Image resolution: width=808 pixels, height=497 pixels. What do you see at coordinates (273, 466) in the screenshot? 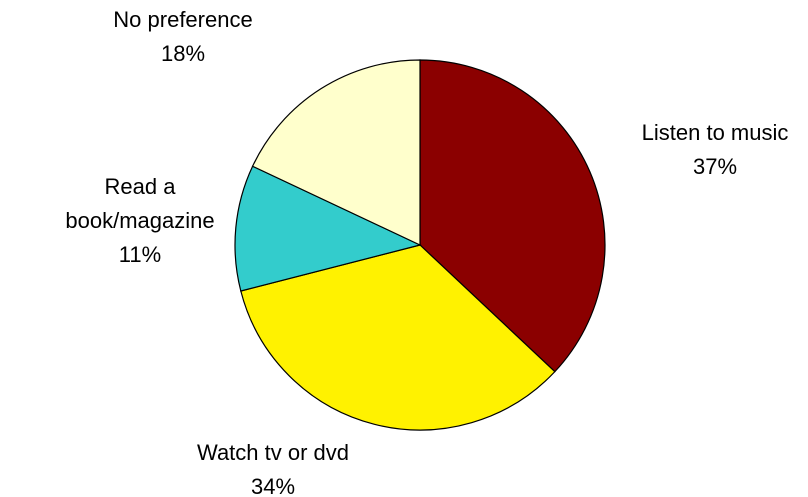
I see `slice-label: Watch tv or dvd 34%` at bounding box center [273, 466].